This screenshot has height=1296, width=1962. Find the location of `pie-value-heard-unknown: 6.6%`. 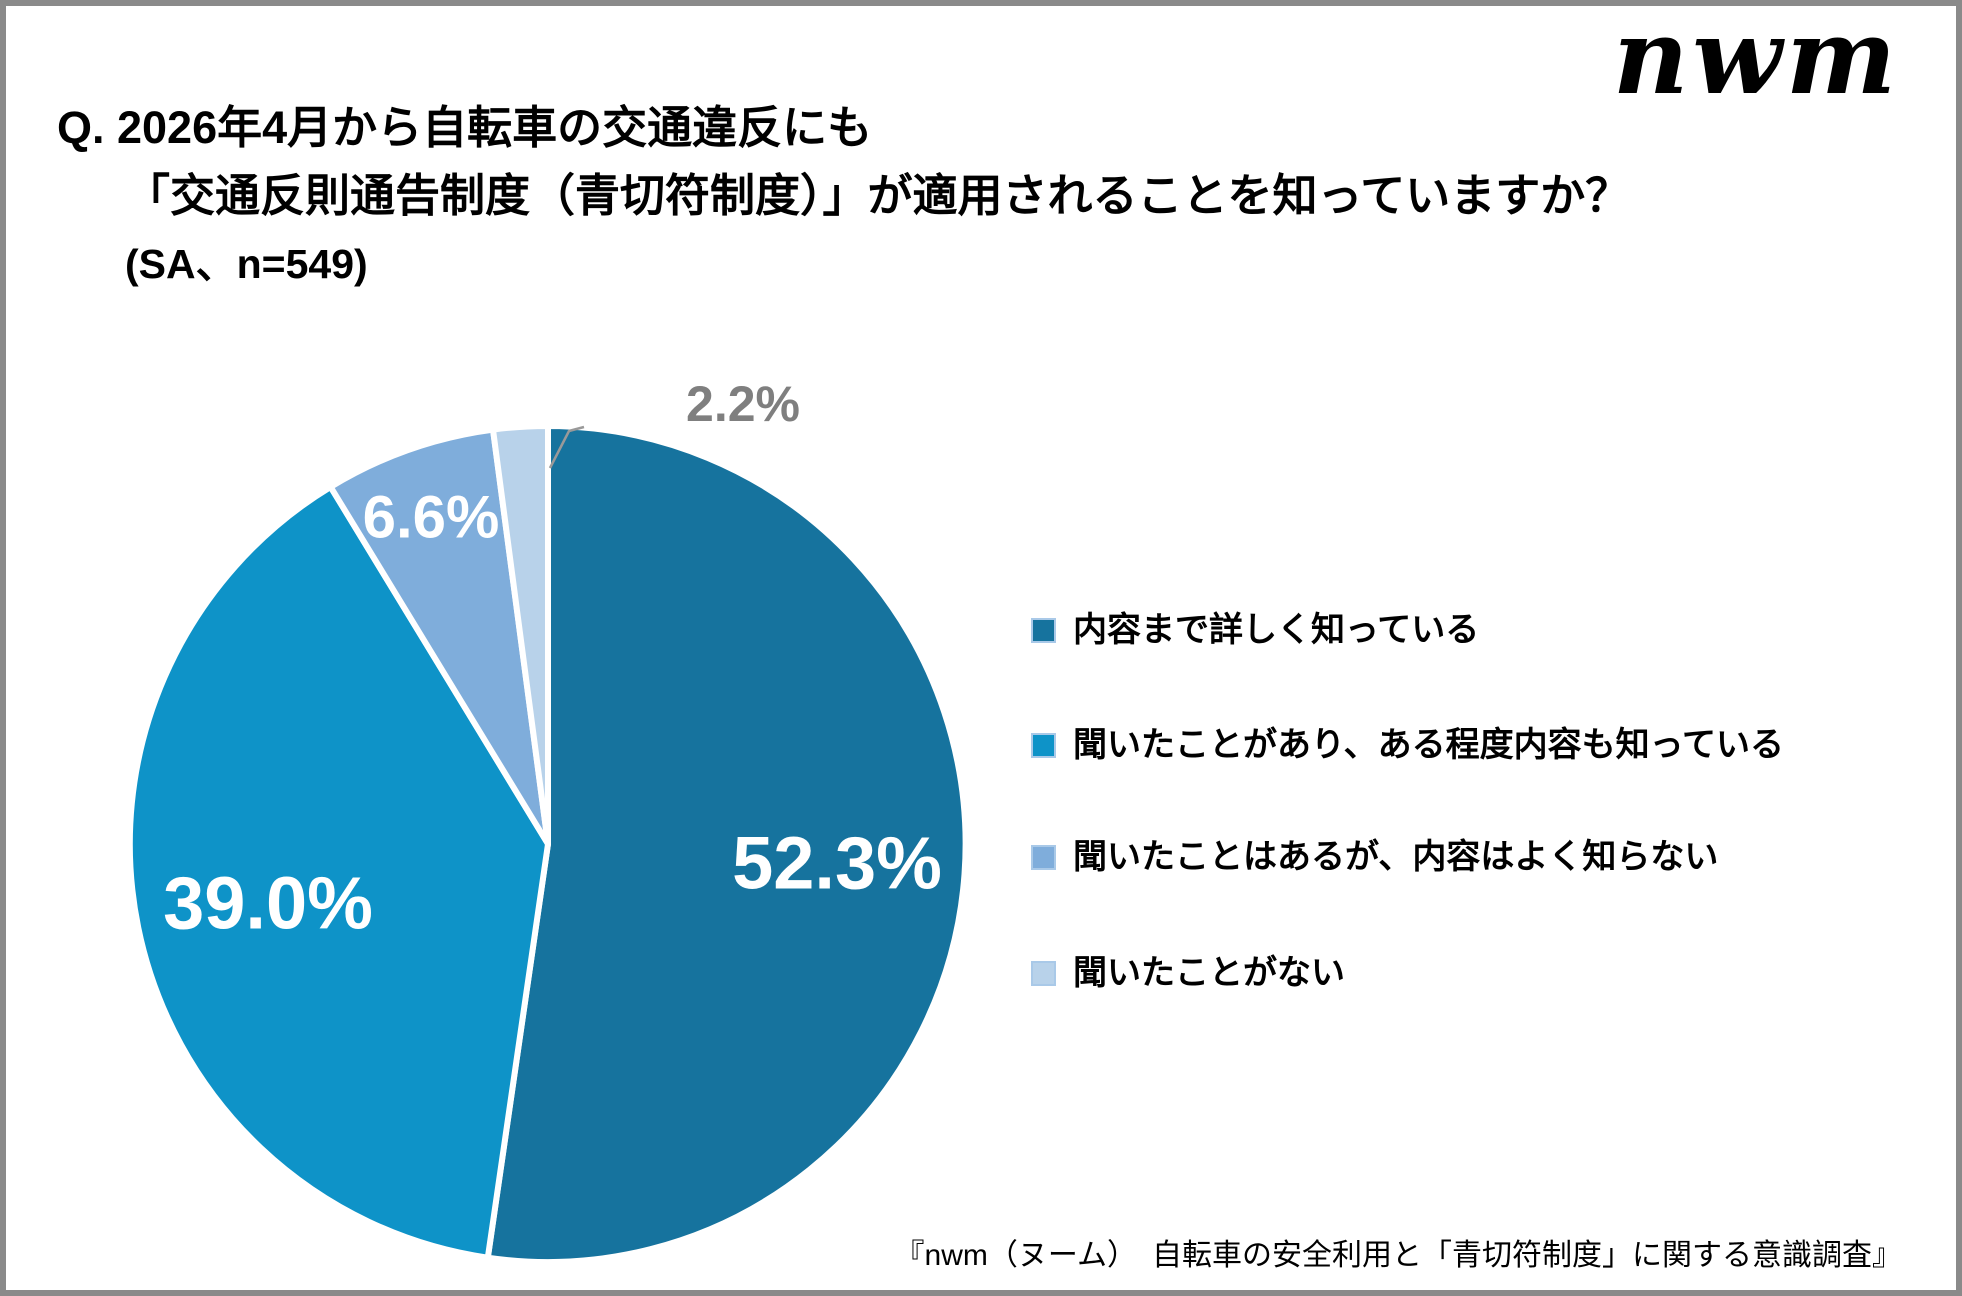

pie-value-heard-unknown: 6.6% is located at coordinates (431, 517).